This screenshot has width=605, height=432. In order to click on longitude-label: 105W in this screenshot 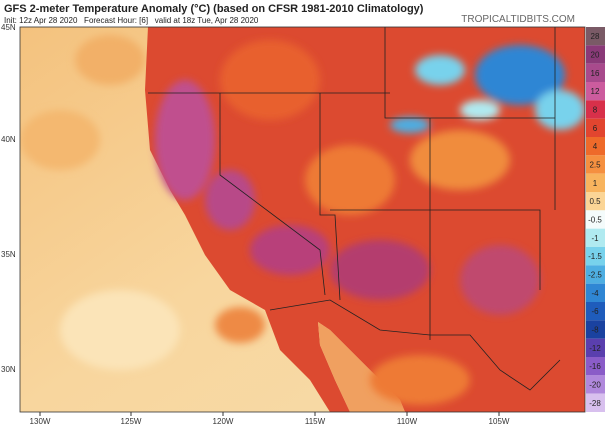, I will do `click(499, 421)`.